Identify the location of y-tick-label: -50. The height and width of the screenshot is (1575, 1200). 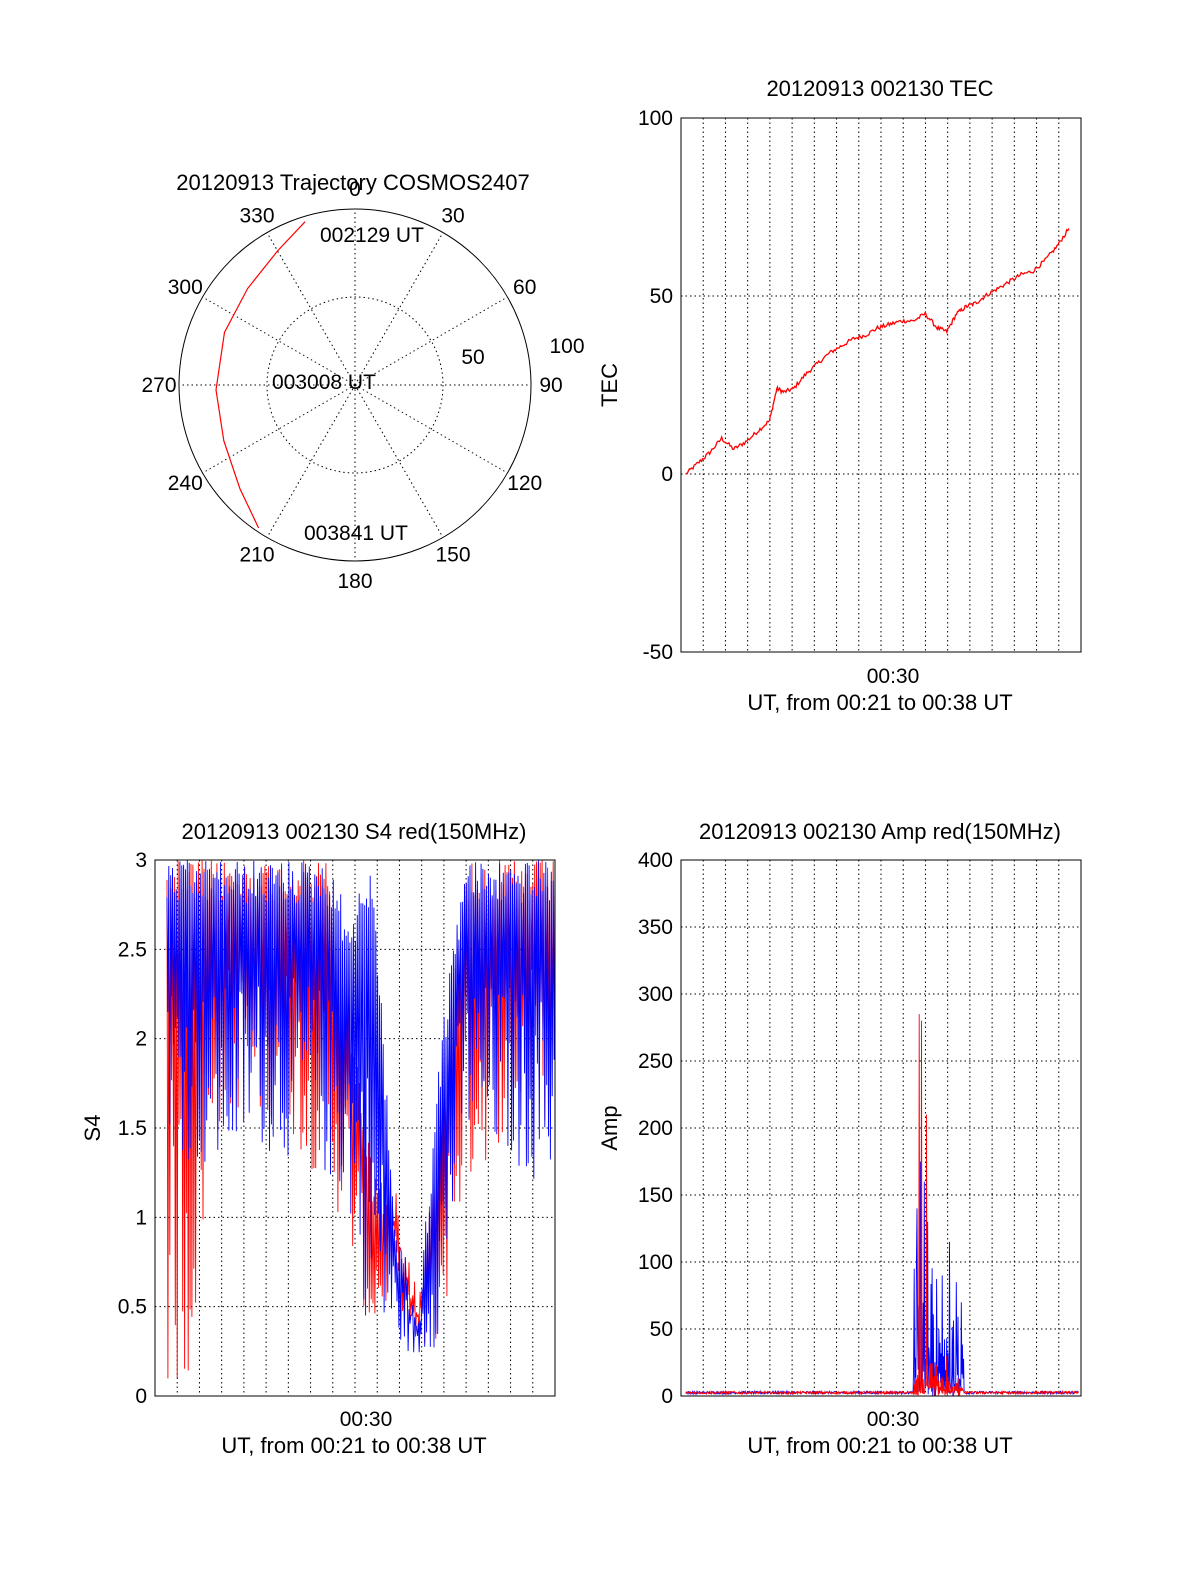
(658, 652).